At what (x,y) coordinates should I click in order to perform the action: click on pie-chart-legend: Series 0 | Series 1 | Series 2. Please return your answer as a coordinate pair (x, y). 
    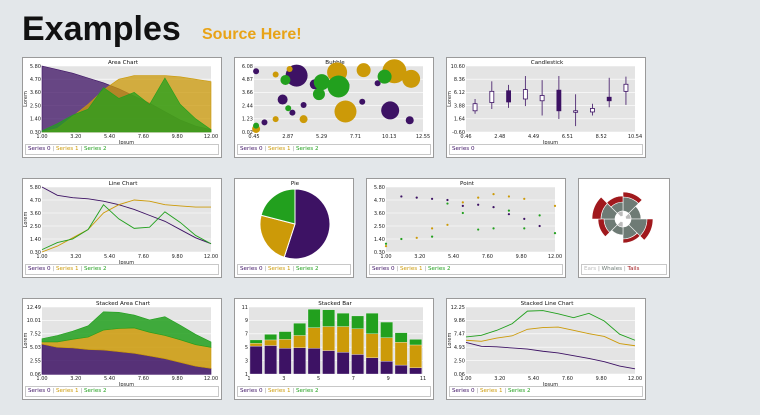
    Looking at the image, I should click on (294, 269).